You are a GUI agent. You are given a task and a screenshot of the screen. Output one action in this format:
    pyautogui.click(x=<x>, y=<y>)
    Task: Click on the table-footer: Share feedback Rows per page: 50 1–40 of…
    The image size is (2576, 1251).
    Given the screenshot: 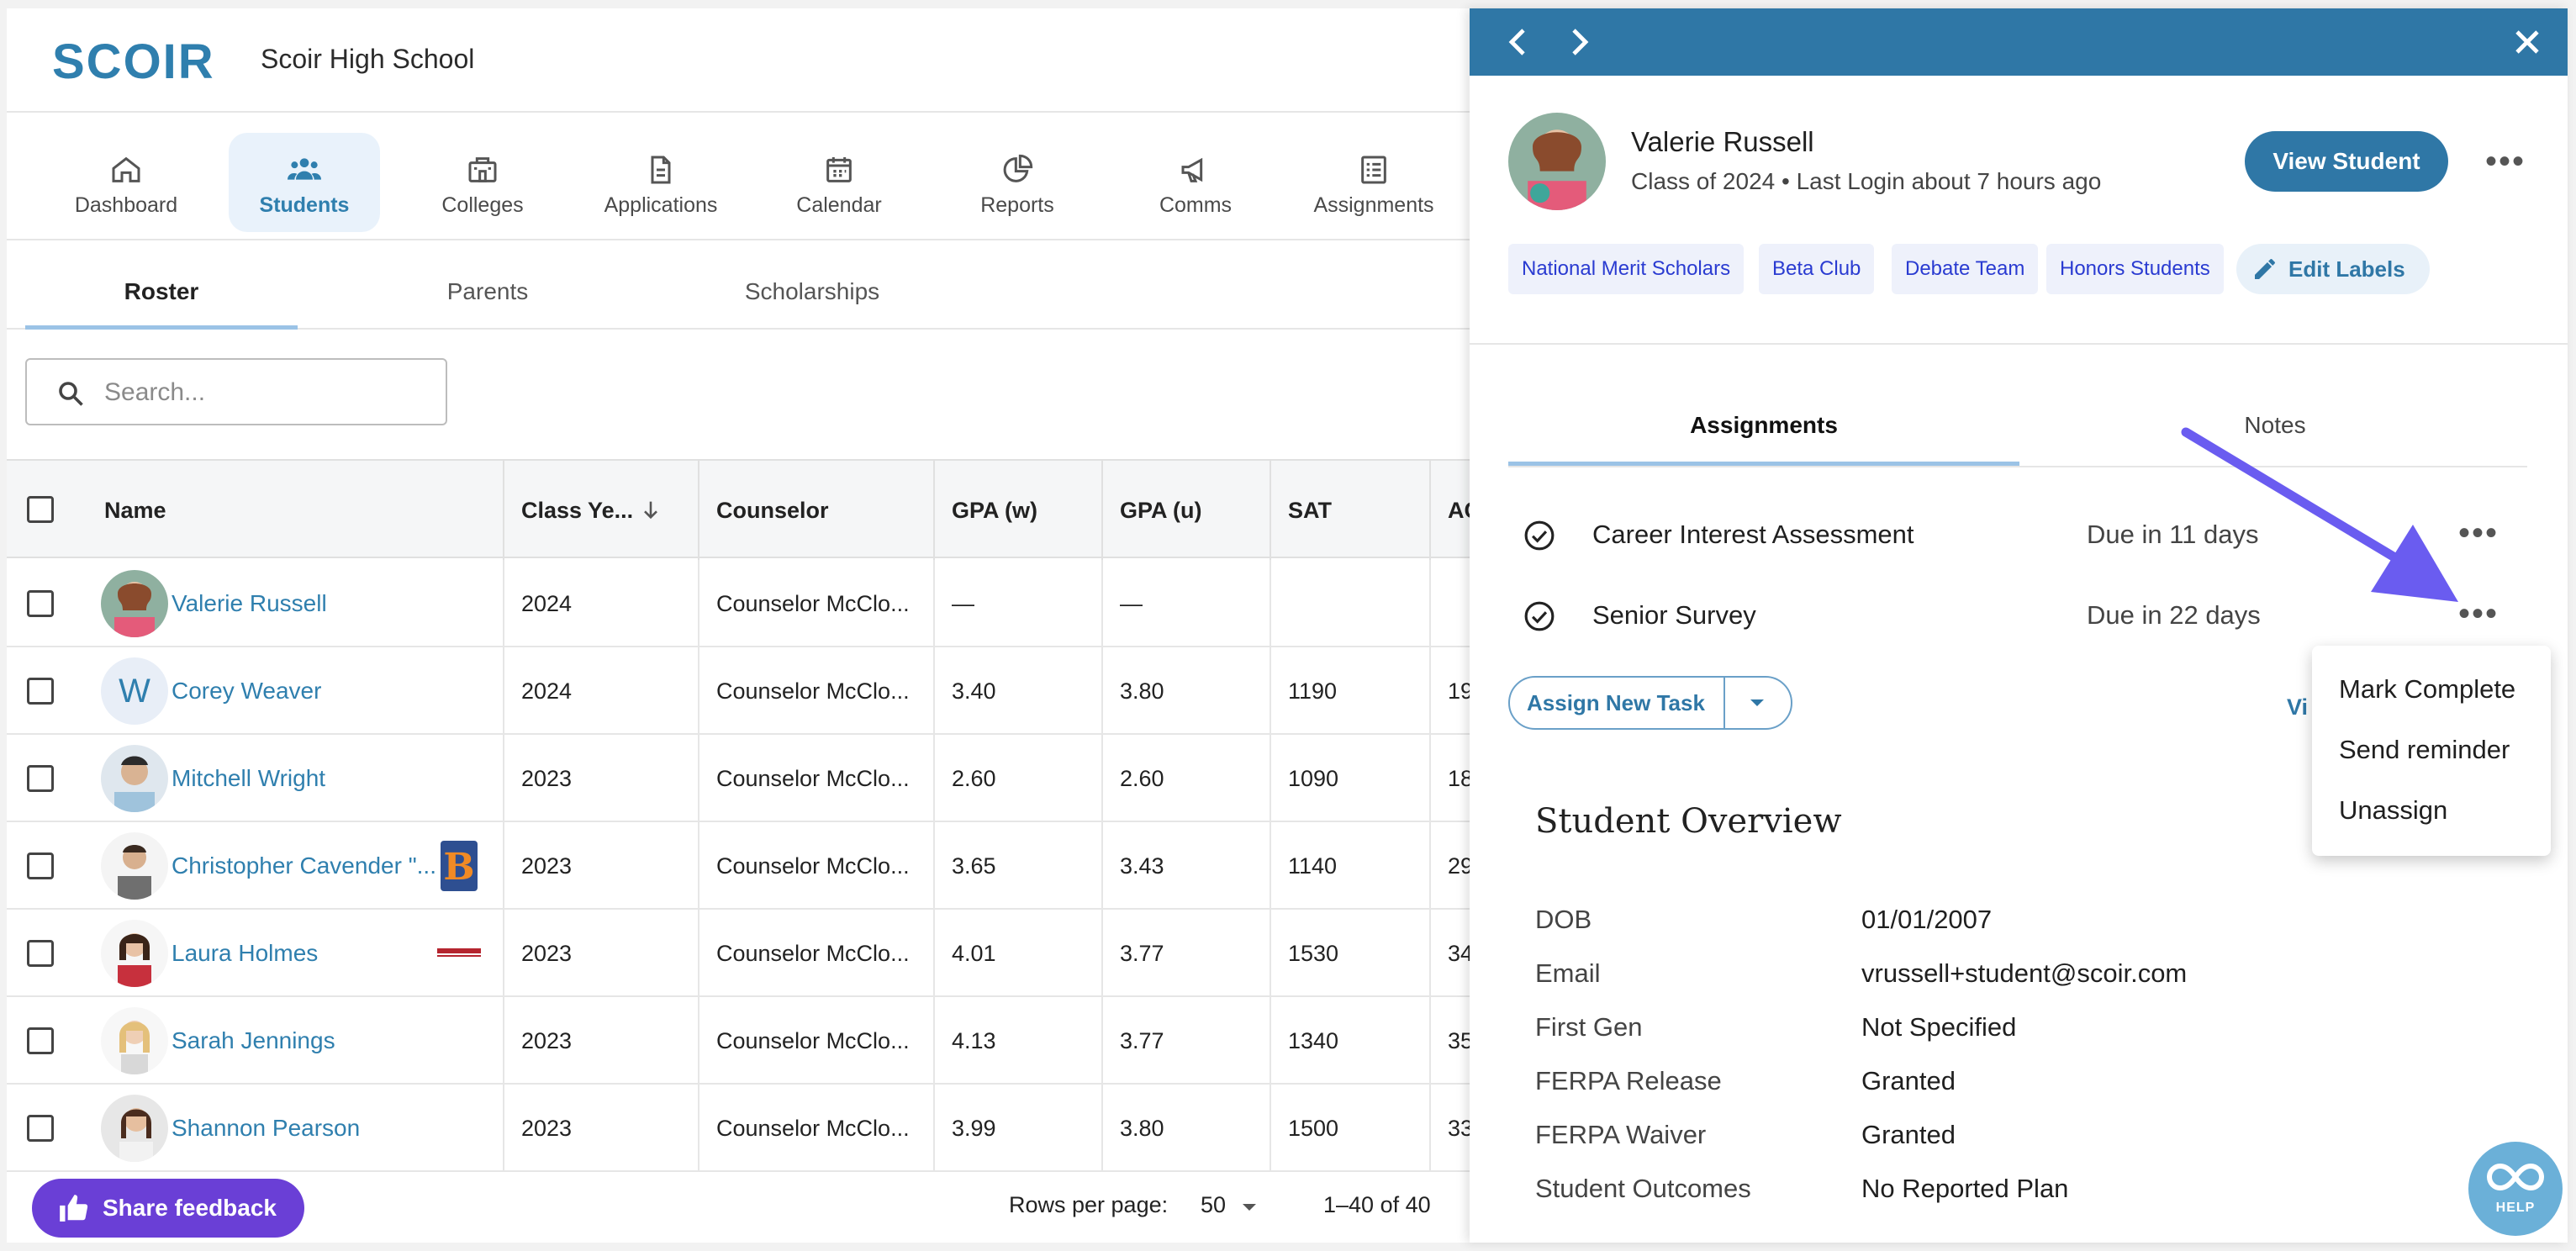 What is the action you would take?
    pyautogui.click(x=738, y=1207)
    